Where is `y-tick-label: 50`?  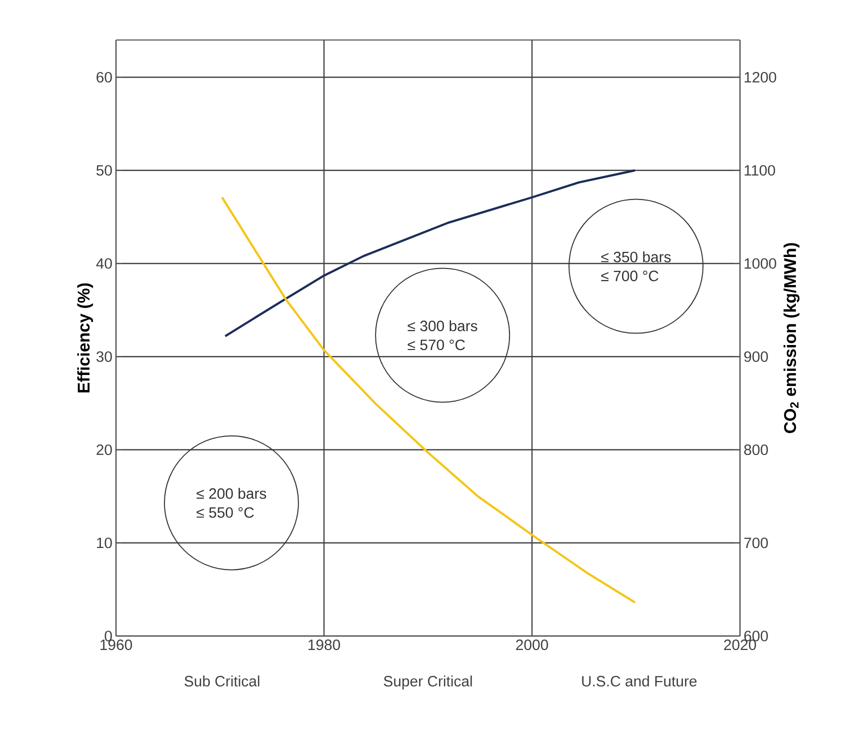 y-tick-label: 50 is located at coordinates (104, 170).